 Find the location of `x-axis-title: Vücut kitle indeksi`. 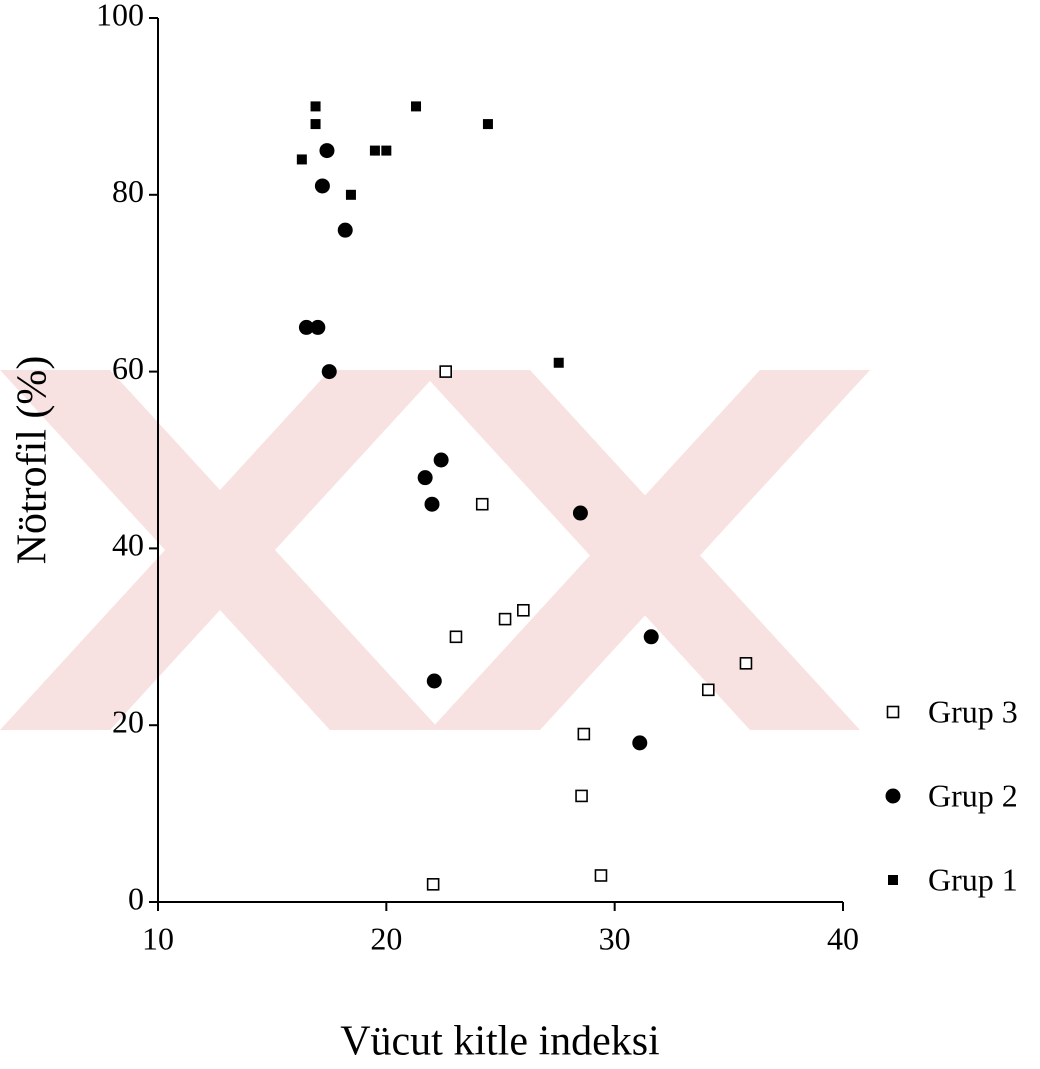

x-axis-title: Vücut kitle indeksi is located at coordinates (500, 1042).